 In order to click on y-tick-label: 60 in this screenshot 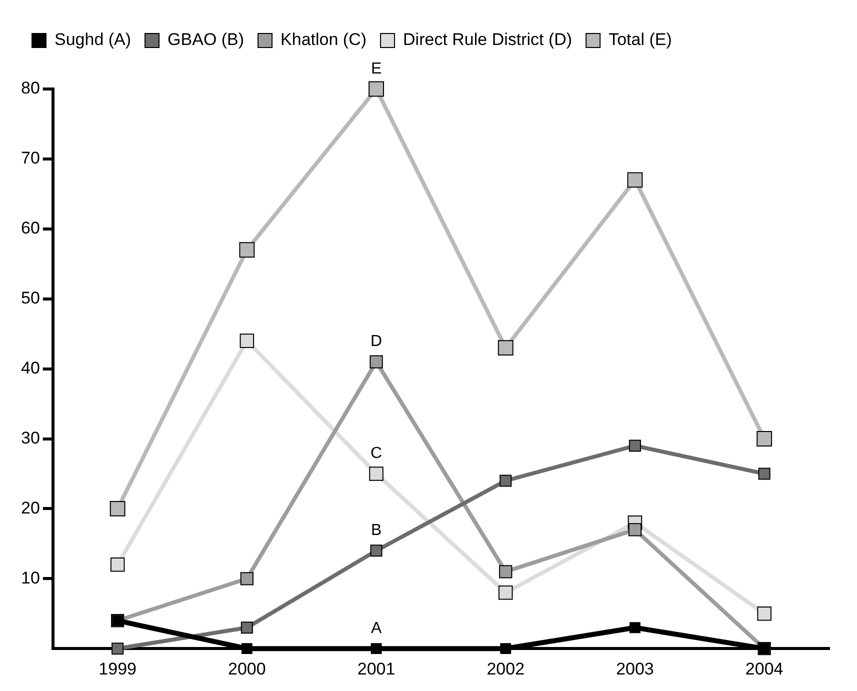, I will do `click(30, 228)`.